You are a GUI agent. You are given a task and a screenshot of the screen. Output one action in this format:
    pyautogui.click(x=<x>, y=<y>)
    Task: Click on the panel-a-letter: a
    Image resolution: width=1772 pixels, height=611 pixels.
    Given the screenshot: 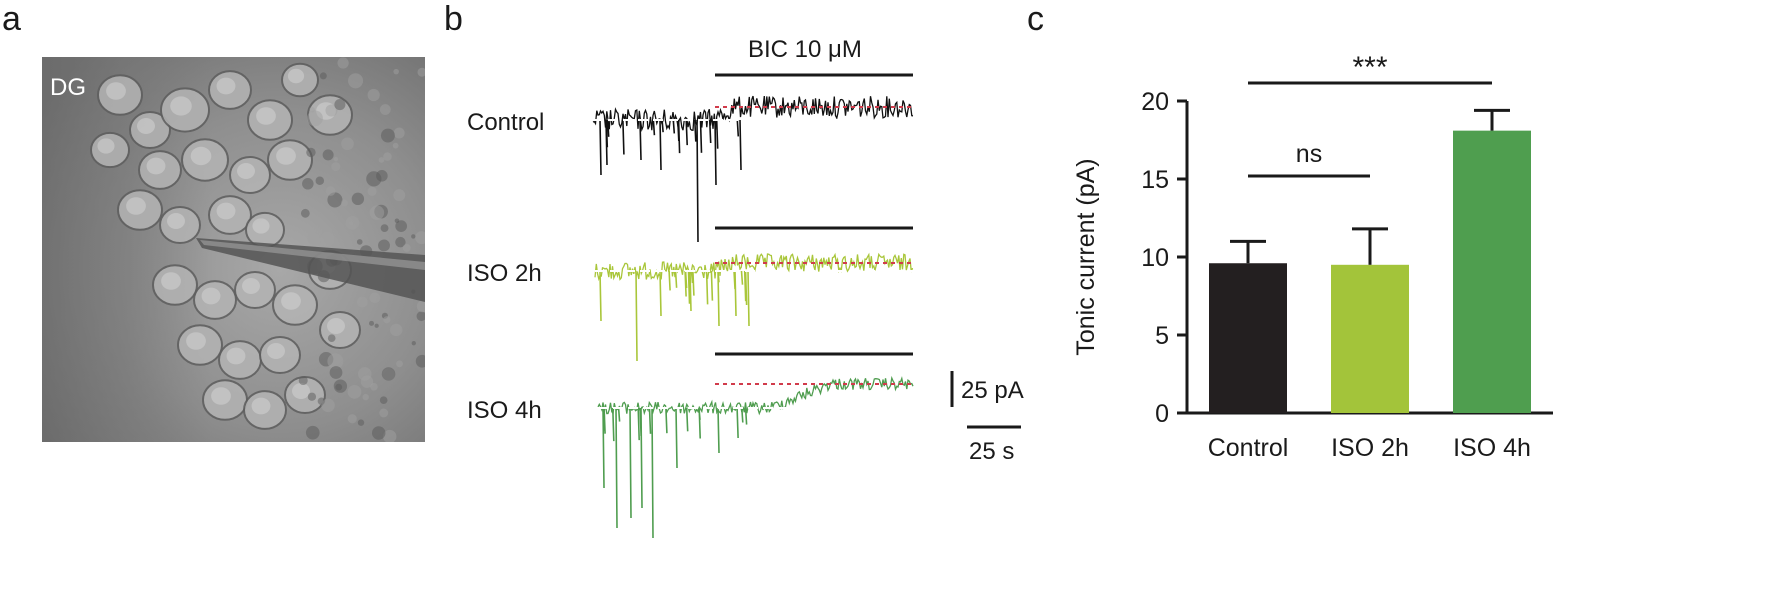 What is the action you would take?
    pyautogui.click(x=11, y=19)
    